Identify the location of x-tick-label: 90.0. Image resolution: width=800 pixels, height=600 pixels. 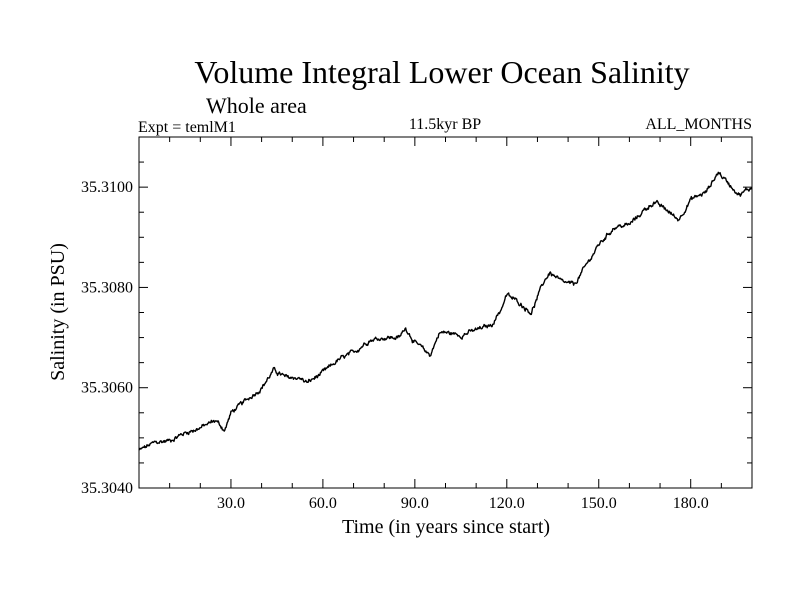
(415, 503).